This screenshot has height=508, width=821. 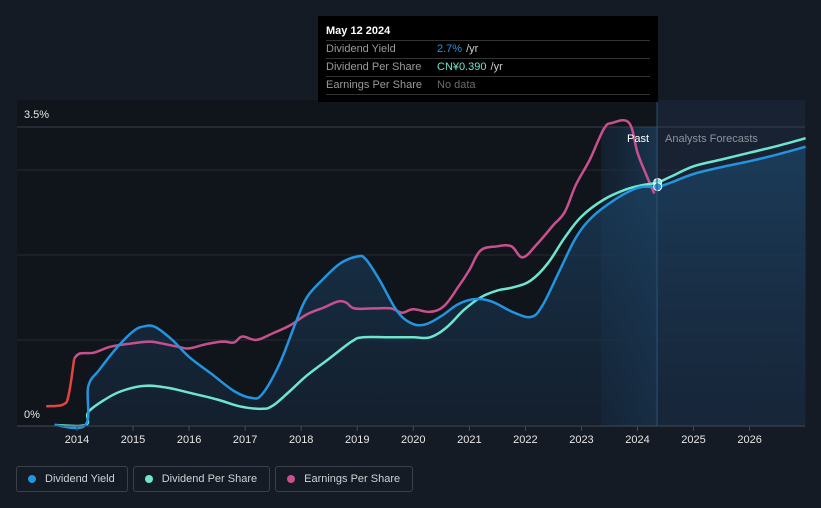 I want to click on legend-item-dividend-yield: Dividend Yield, so click(x=72, y=479).